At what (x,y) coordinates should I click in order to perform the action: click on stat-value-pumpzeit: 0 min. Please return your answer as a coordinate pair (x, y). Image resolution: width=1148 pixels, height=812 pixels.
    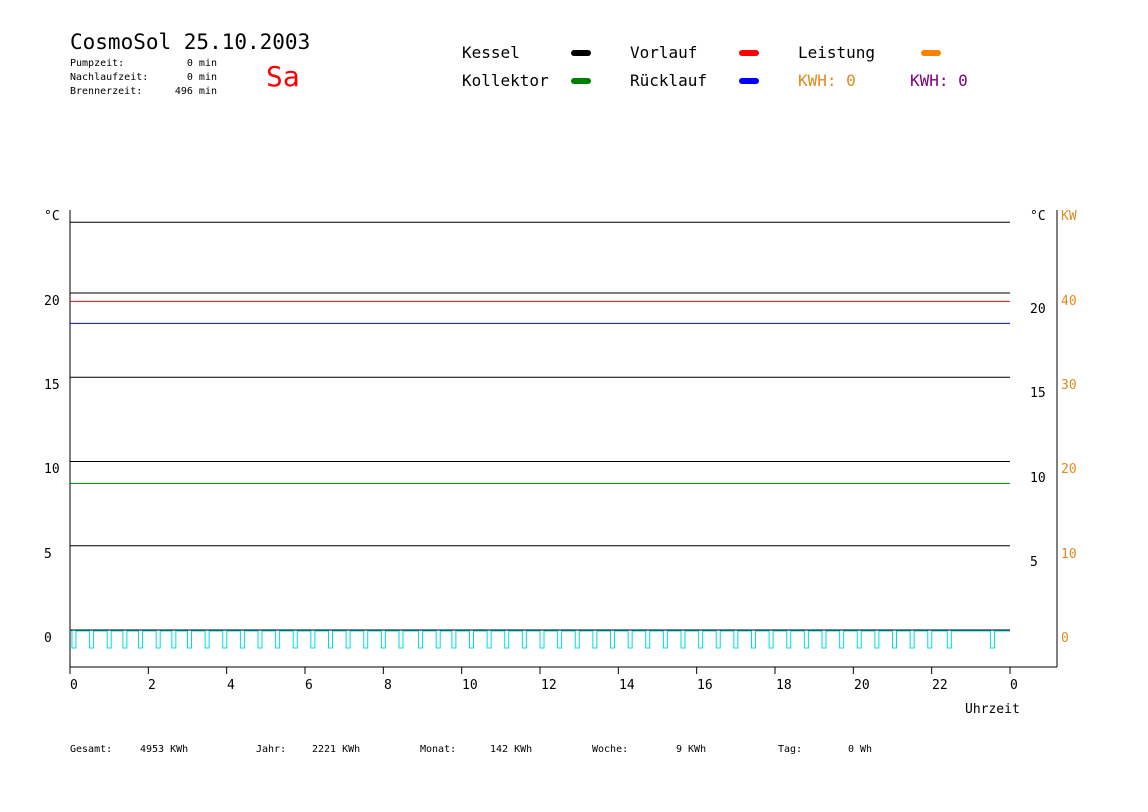
    Looking at the image, I should click on (201, 63).